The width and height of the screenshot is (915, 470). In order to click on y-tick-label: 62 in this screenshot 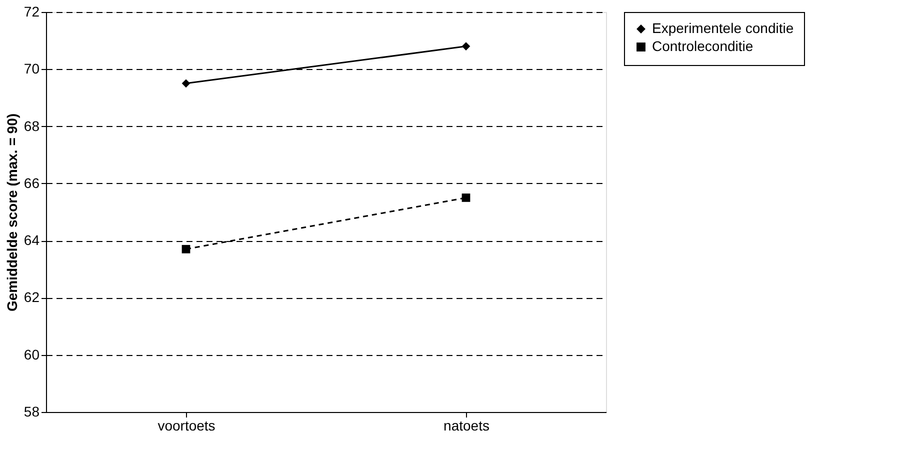, I will do `click(32, 297)`.